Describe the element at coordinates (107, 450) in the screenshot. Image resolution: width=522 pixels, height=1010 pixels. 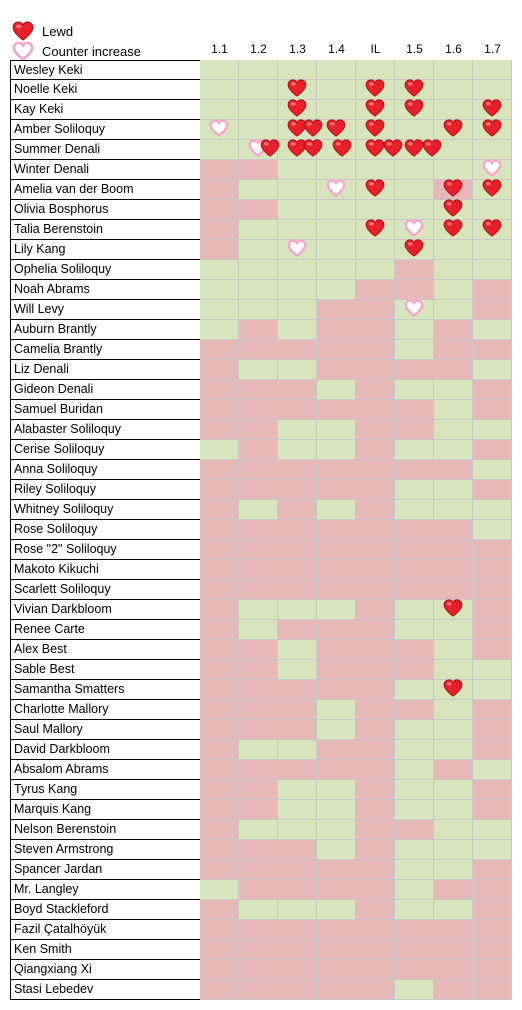
I see `character-name: Cerise Soliloquy` at that location.